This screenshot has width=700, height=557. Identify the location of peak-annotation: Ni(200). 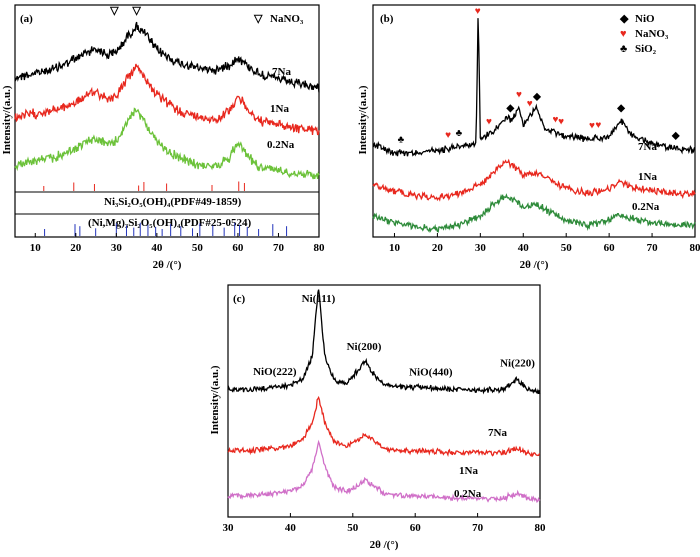
(364, 347).